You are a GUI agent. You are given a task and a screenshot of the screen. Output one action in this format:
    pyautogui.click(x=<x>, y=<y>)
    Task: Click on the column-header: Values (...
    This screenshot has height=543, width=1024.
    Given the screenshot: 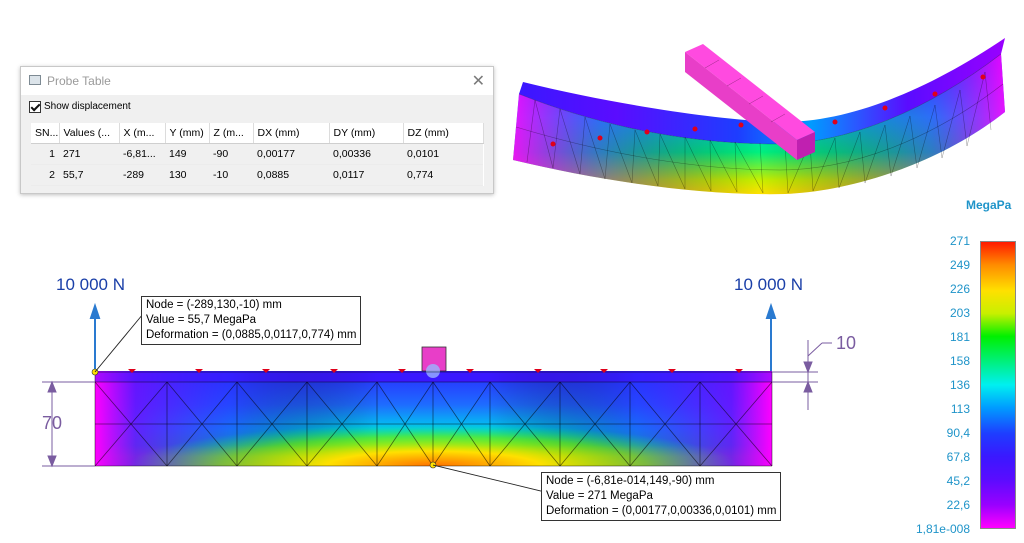 What is the action you would take?
    pyautogui.click(x=89, y=133)
    